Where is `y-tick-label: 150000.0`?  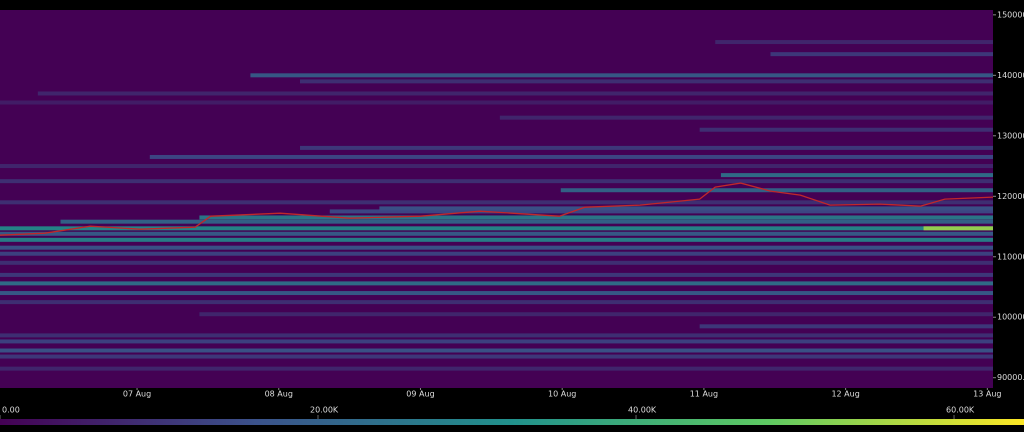
y-tick-label: 150000.0 is located at coordinates (1010, 14).